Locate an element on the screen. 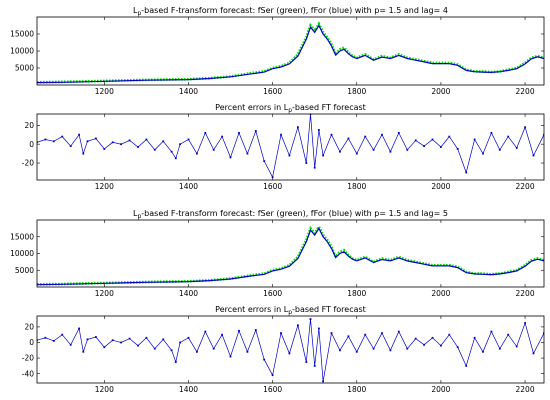 The width and height of the screenshot is (550, 400). y-tick-label: 0 is located at coordinates (31, 144).